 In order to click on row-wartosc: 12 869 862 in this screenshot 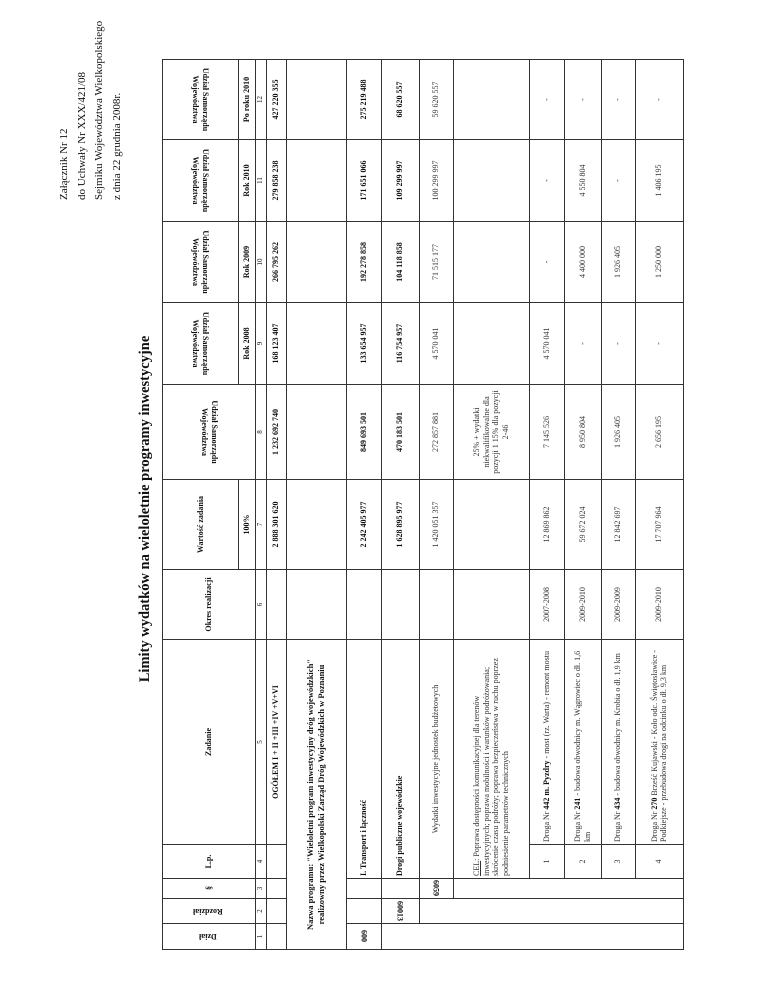, I will do `click(546, 524)`.